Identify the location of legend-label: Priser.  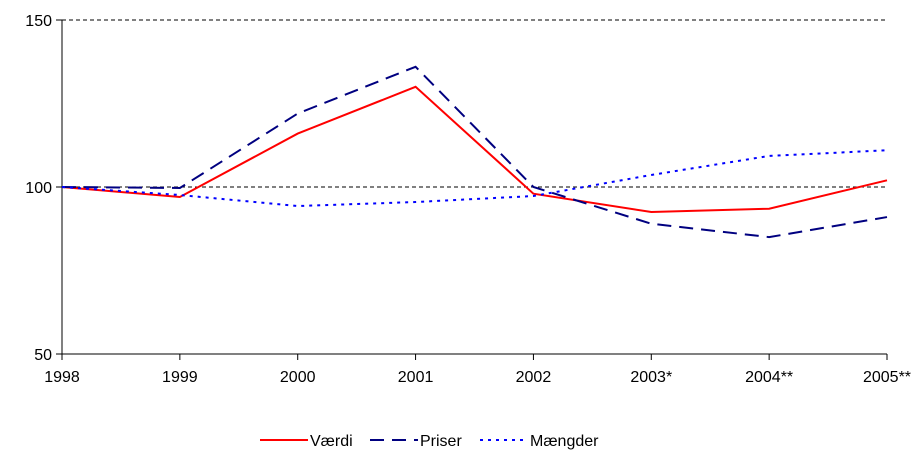
(441, 441).